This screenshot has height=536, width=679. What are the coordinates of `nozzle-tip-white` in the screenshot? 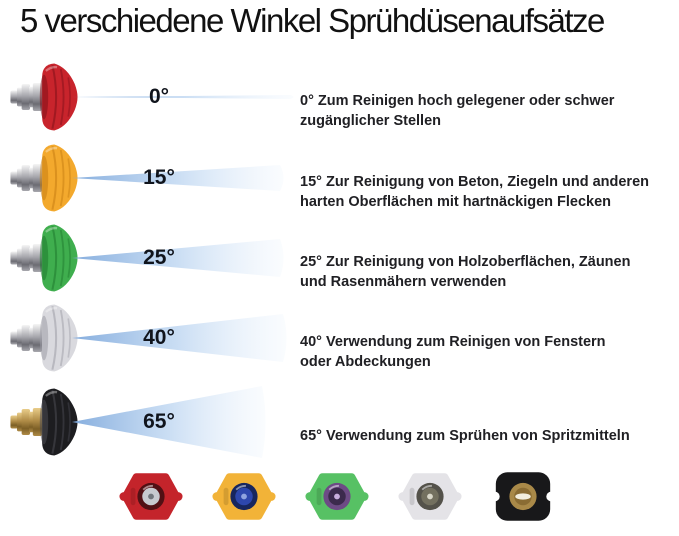 It's located at (430, 497).